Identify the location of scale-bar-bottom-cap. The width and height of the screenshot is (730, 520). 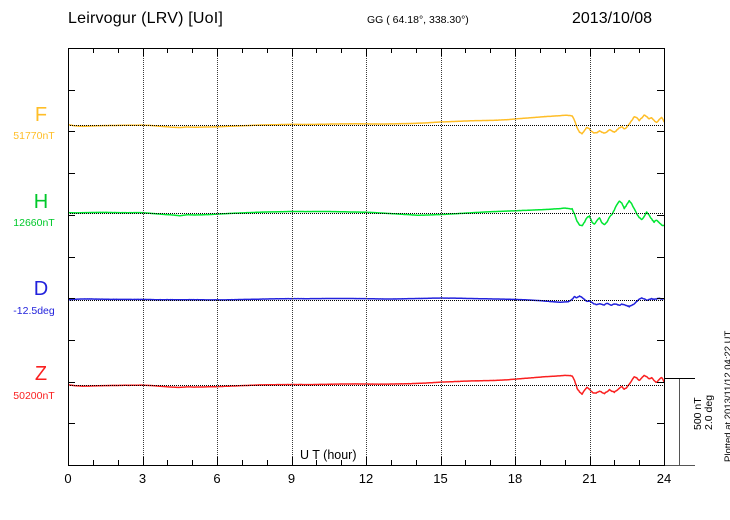
(680, 465).